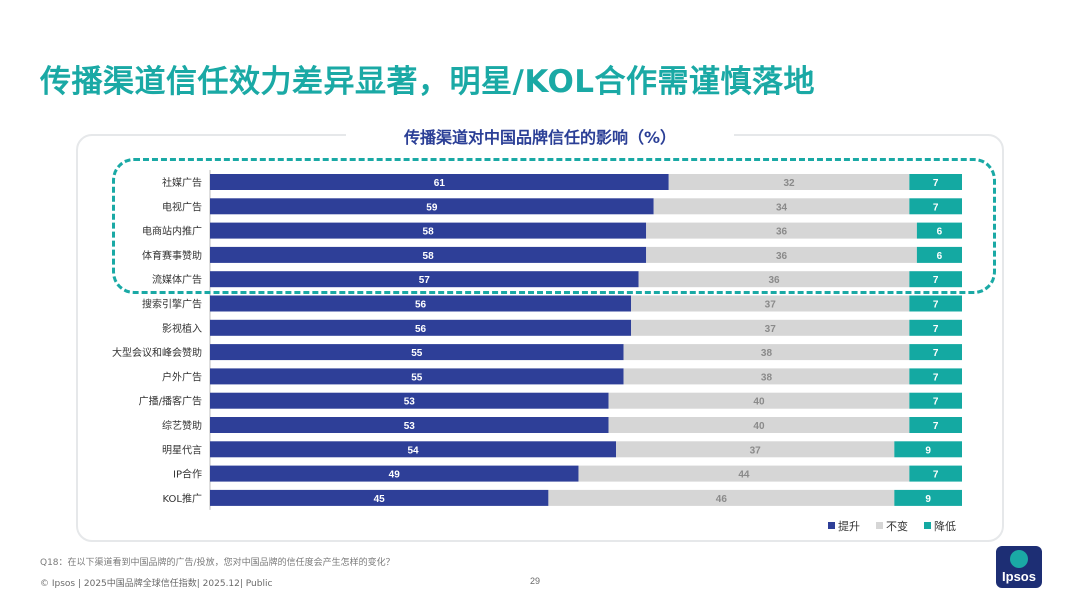 The height and width of the screenshot is (608, 1080). Describe the element at coordinates (172, 304) in the screenshot. I see `category-label: 搜索引擎广告` at that location.